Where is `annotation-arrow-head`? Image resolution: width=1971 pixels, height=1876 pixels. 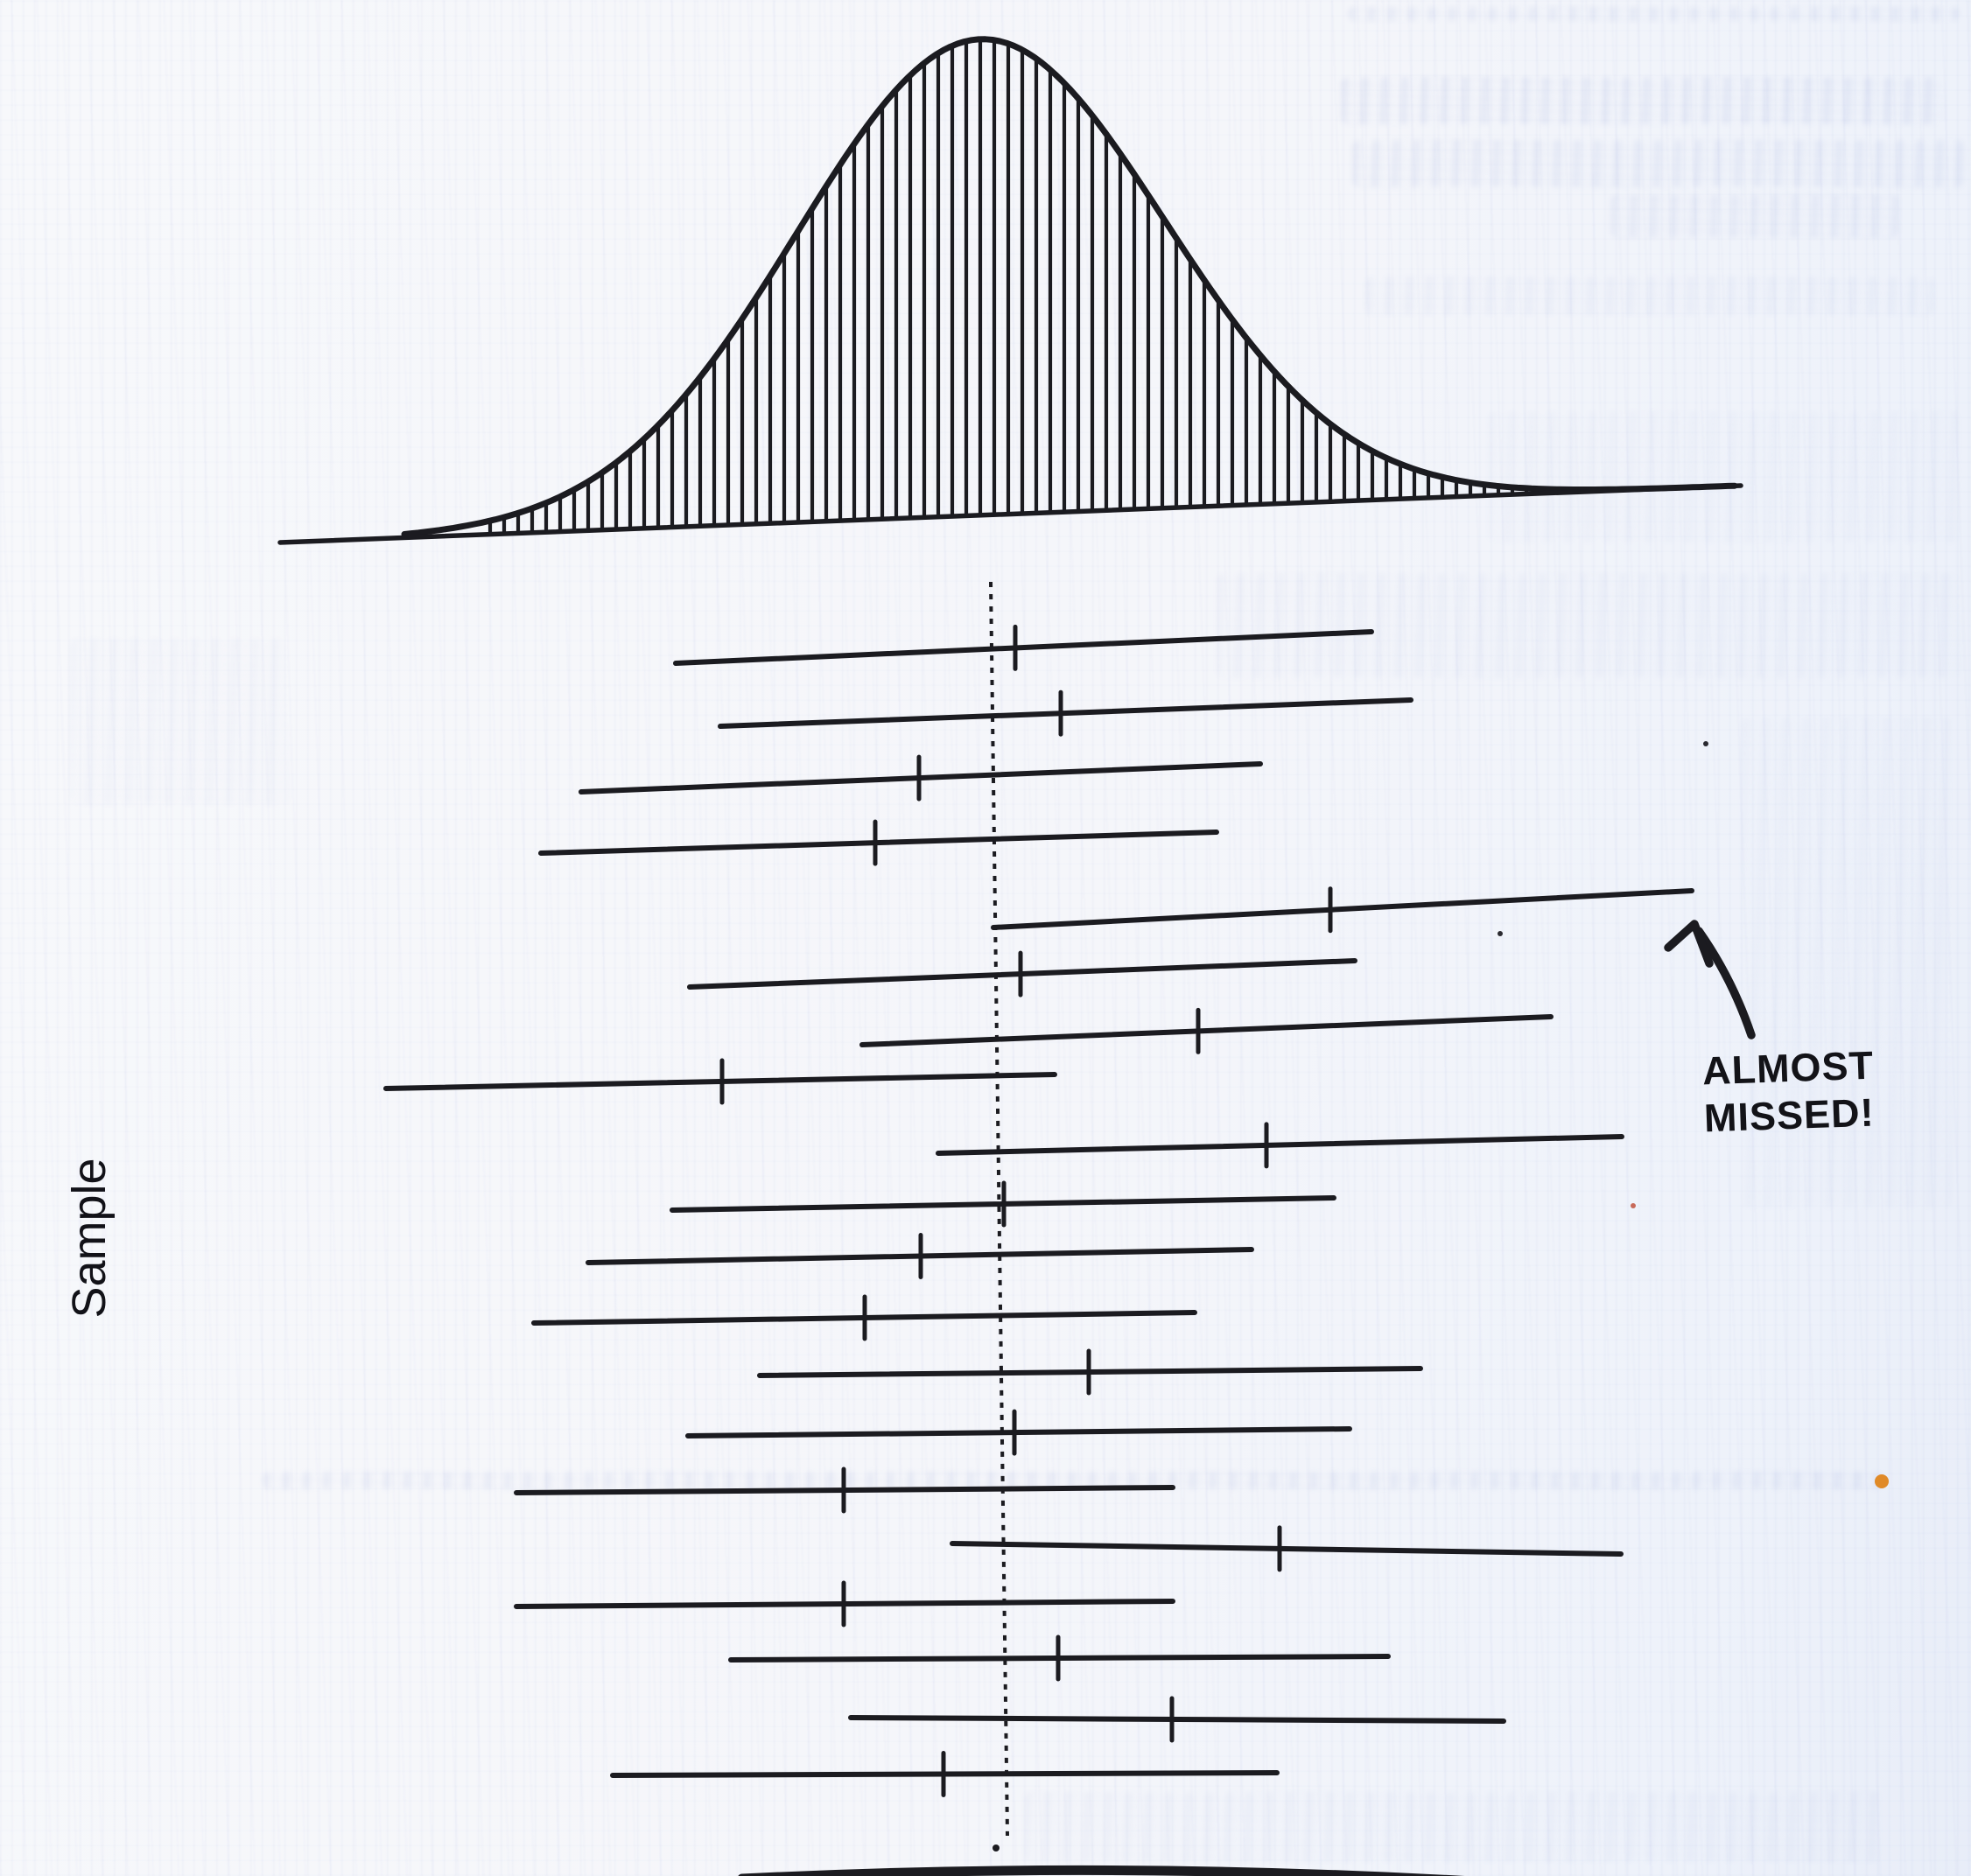 annotation-arrow-head is located at coordinates (1689, 944).